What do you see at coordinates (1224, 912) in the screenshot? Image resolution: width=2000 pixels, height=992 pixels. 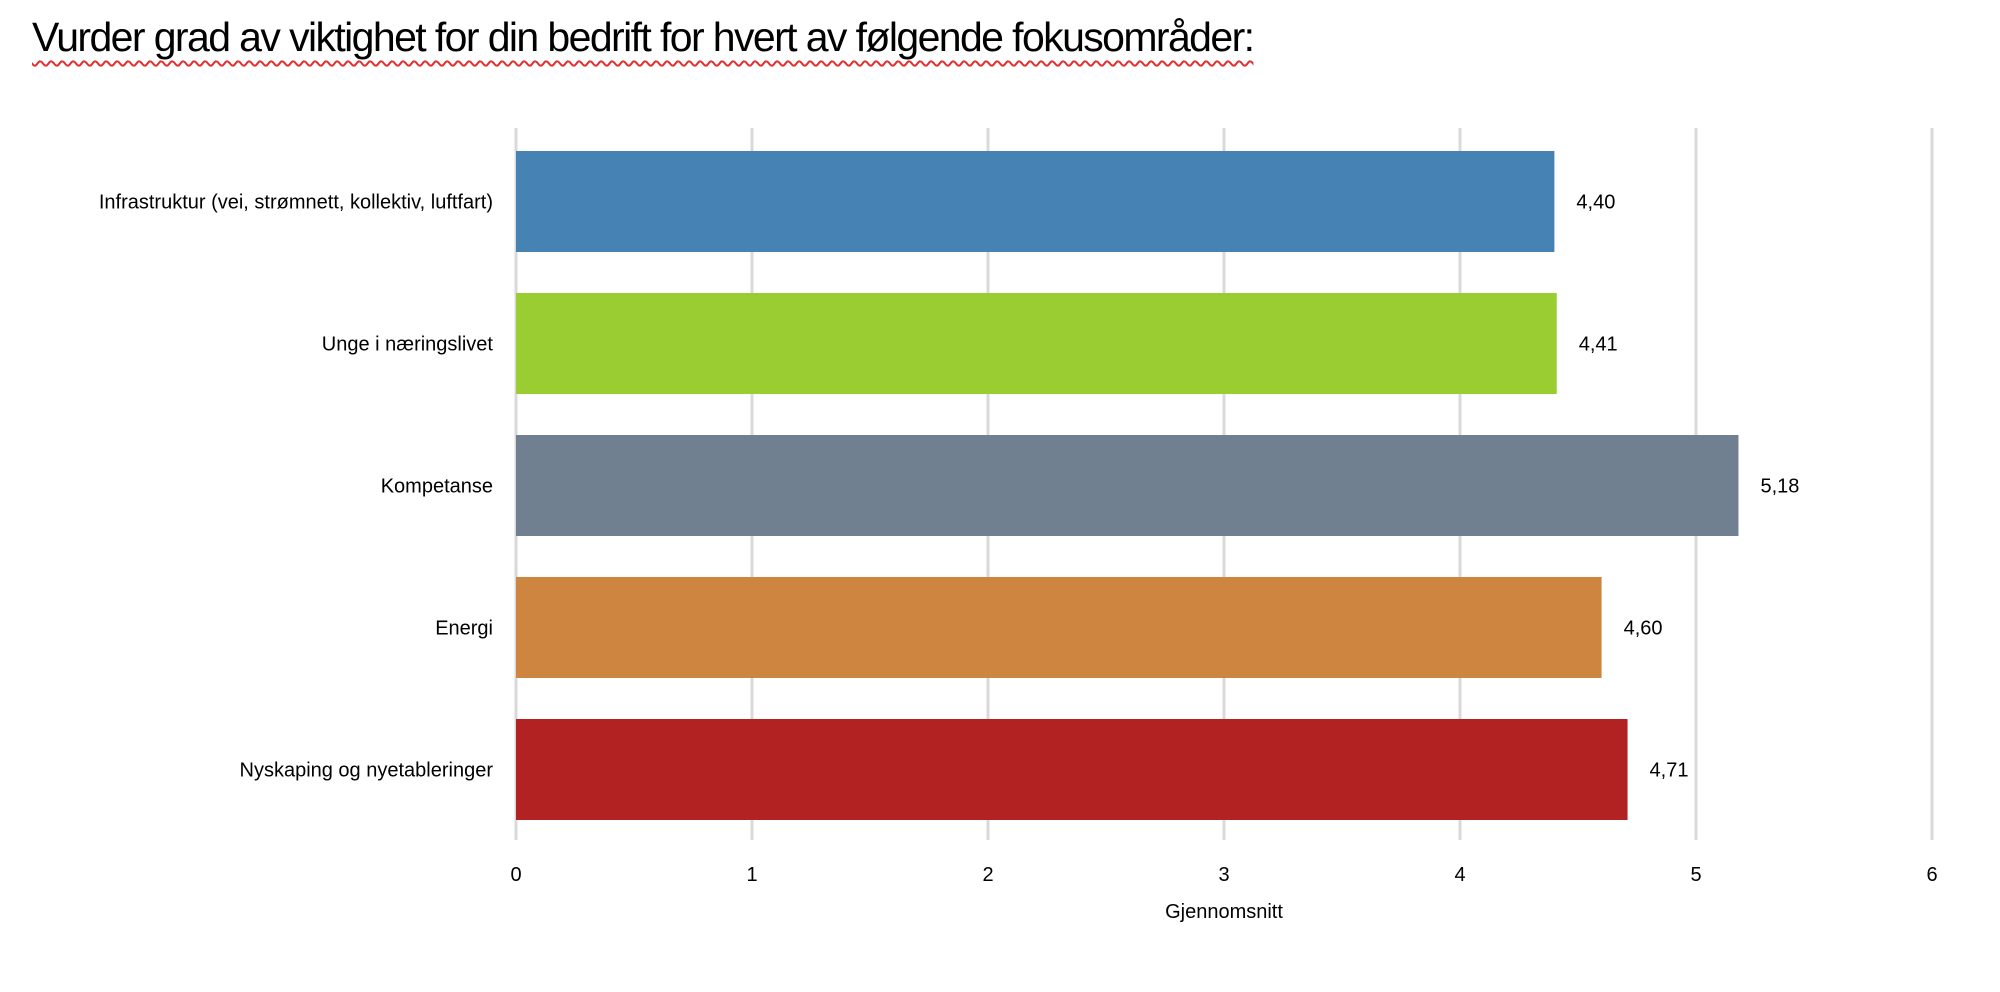 I see `x-axis-title: Gjennomsnitt` at bounding box center [1224, 912].